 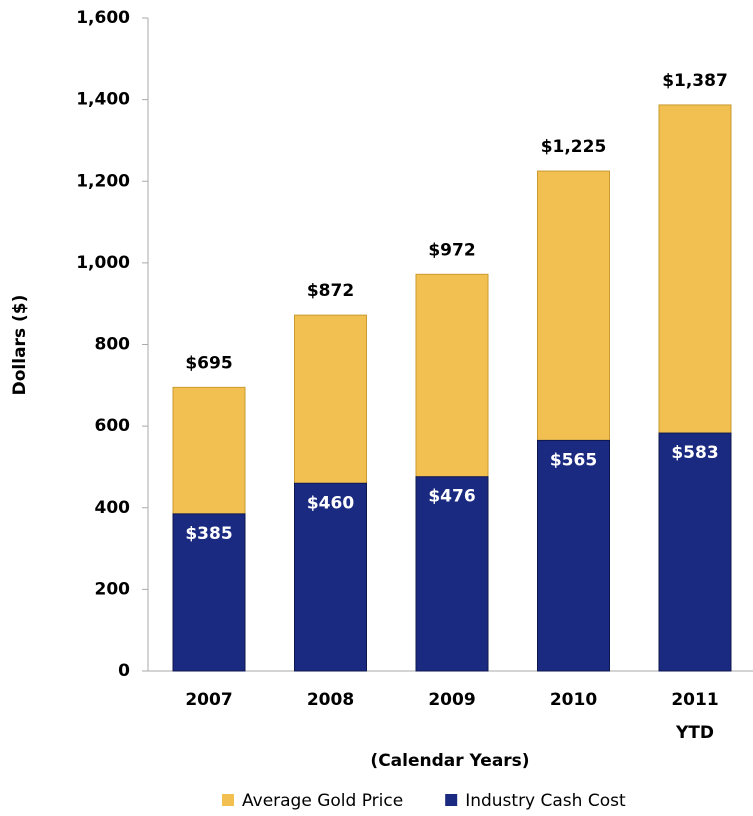 I want to click on value-label: $476, so click(x=451, y=497).